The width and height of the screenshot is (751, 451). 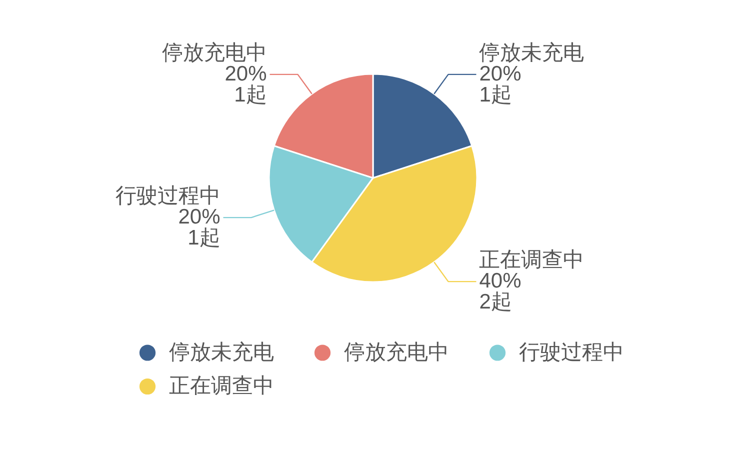 I want to click on slice-label: 行驶过程中, so click(x=167, y=196).